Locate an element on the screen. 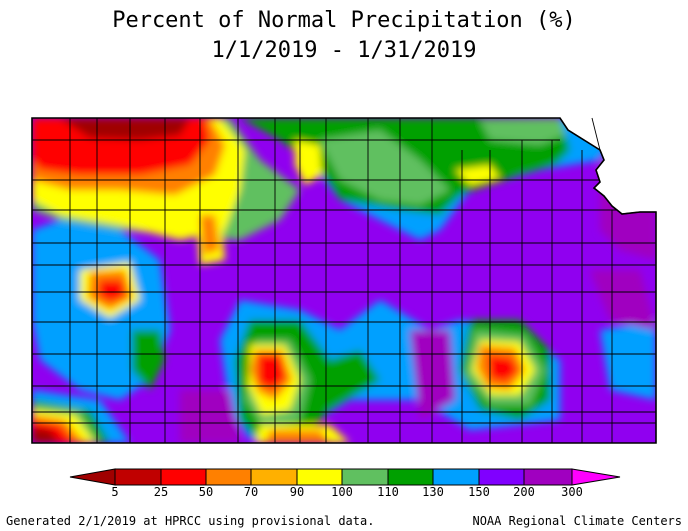  map-date-range: 1/1/2019 - 1/31/2019 is located at coordinates (344, 50).